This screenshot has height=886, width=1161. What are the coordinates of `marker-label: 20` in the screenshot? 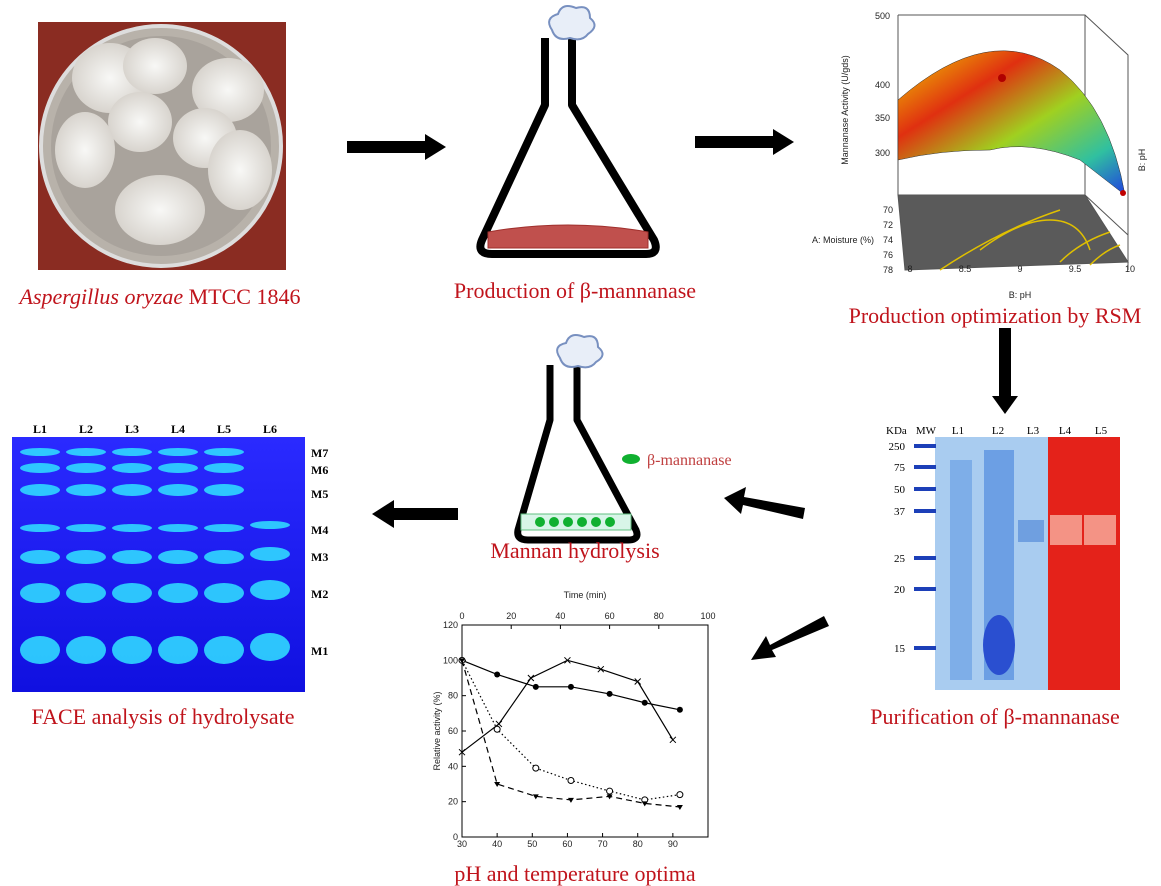 It's located at (900, 590).